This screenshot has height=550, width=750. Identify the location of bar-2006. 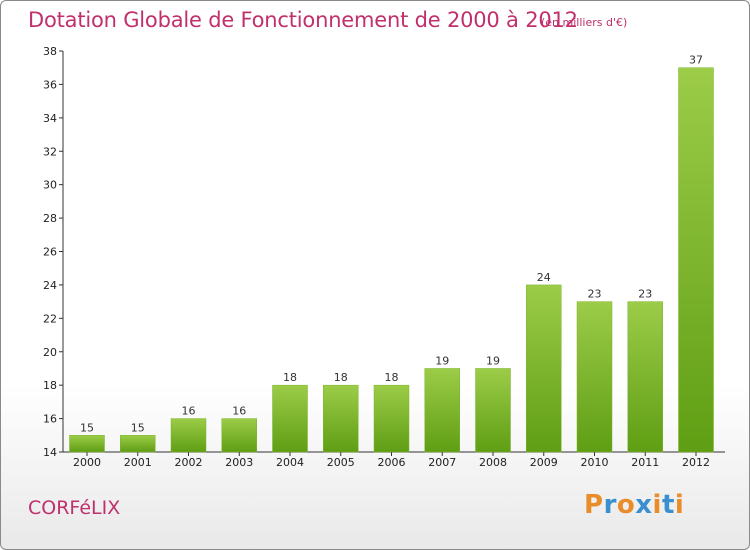
(391, 418).